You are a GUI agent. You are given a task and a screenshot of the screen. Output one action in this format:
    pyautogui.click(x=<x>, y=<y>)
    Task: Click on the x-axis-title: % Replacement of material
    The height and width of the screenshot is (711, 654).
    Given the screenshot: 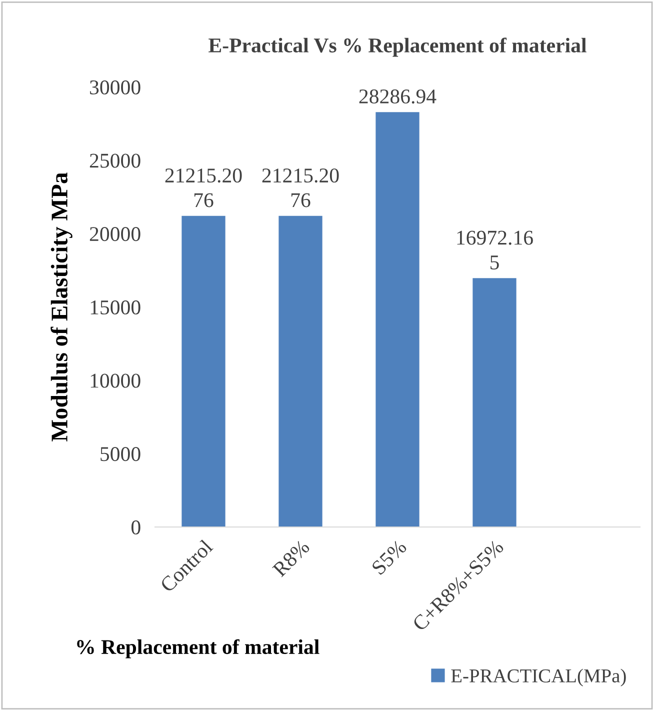 What is the action you would take?
    pyautogui.click(x=198, y=648)
    